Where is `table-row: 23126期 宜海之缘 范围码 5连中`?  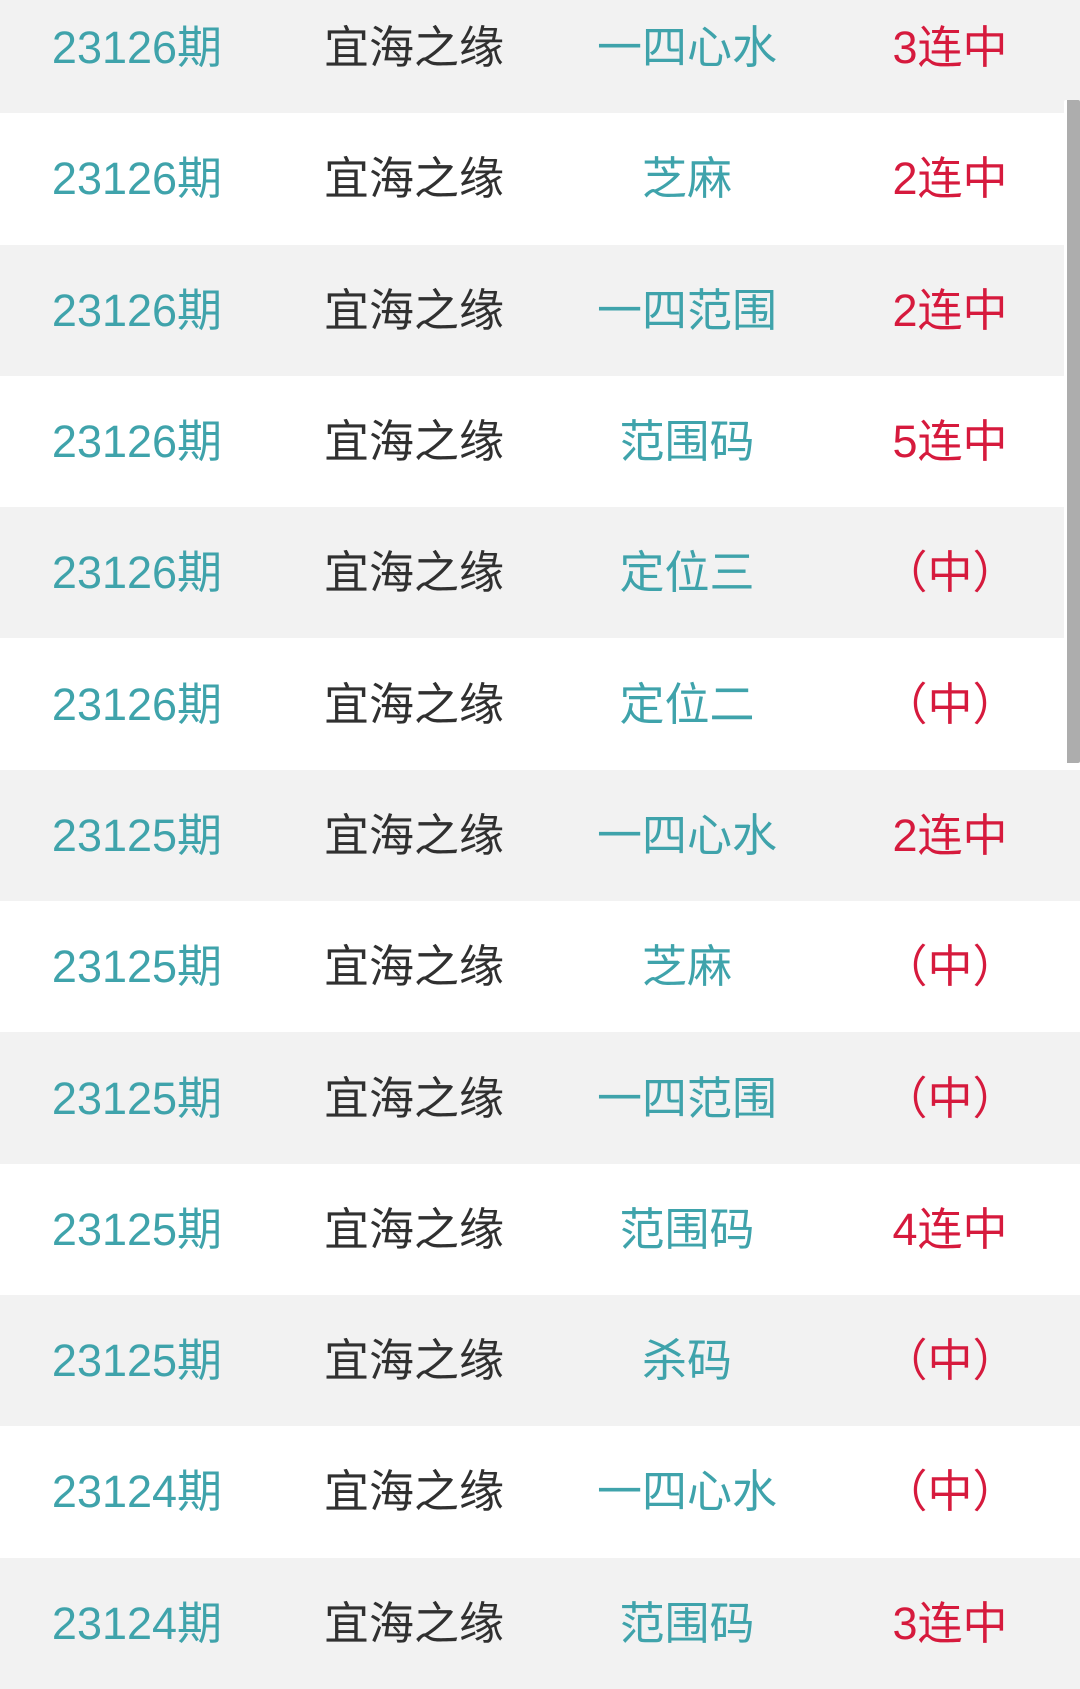
table-row: 23126期 宜海之缘 范围码 5连中 is located at coordinates (540, 441).